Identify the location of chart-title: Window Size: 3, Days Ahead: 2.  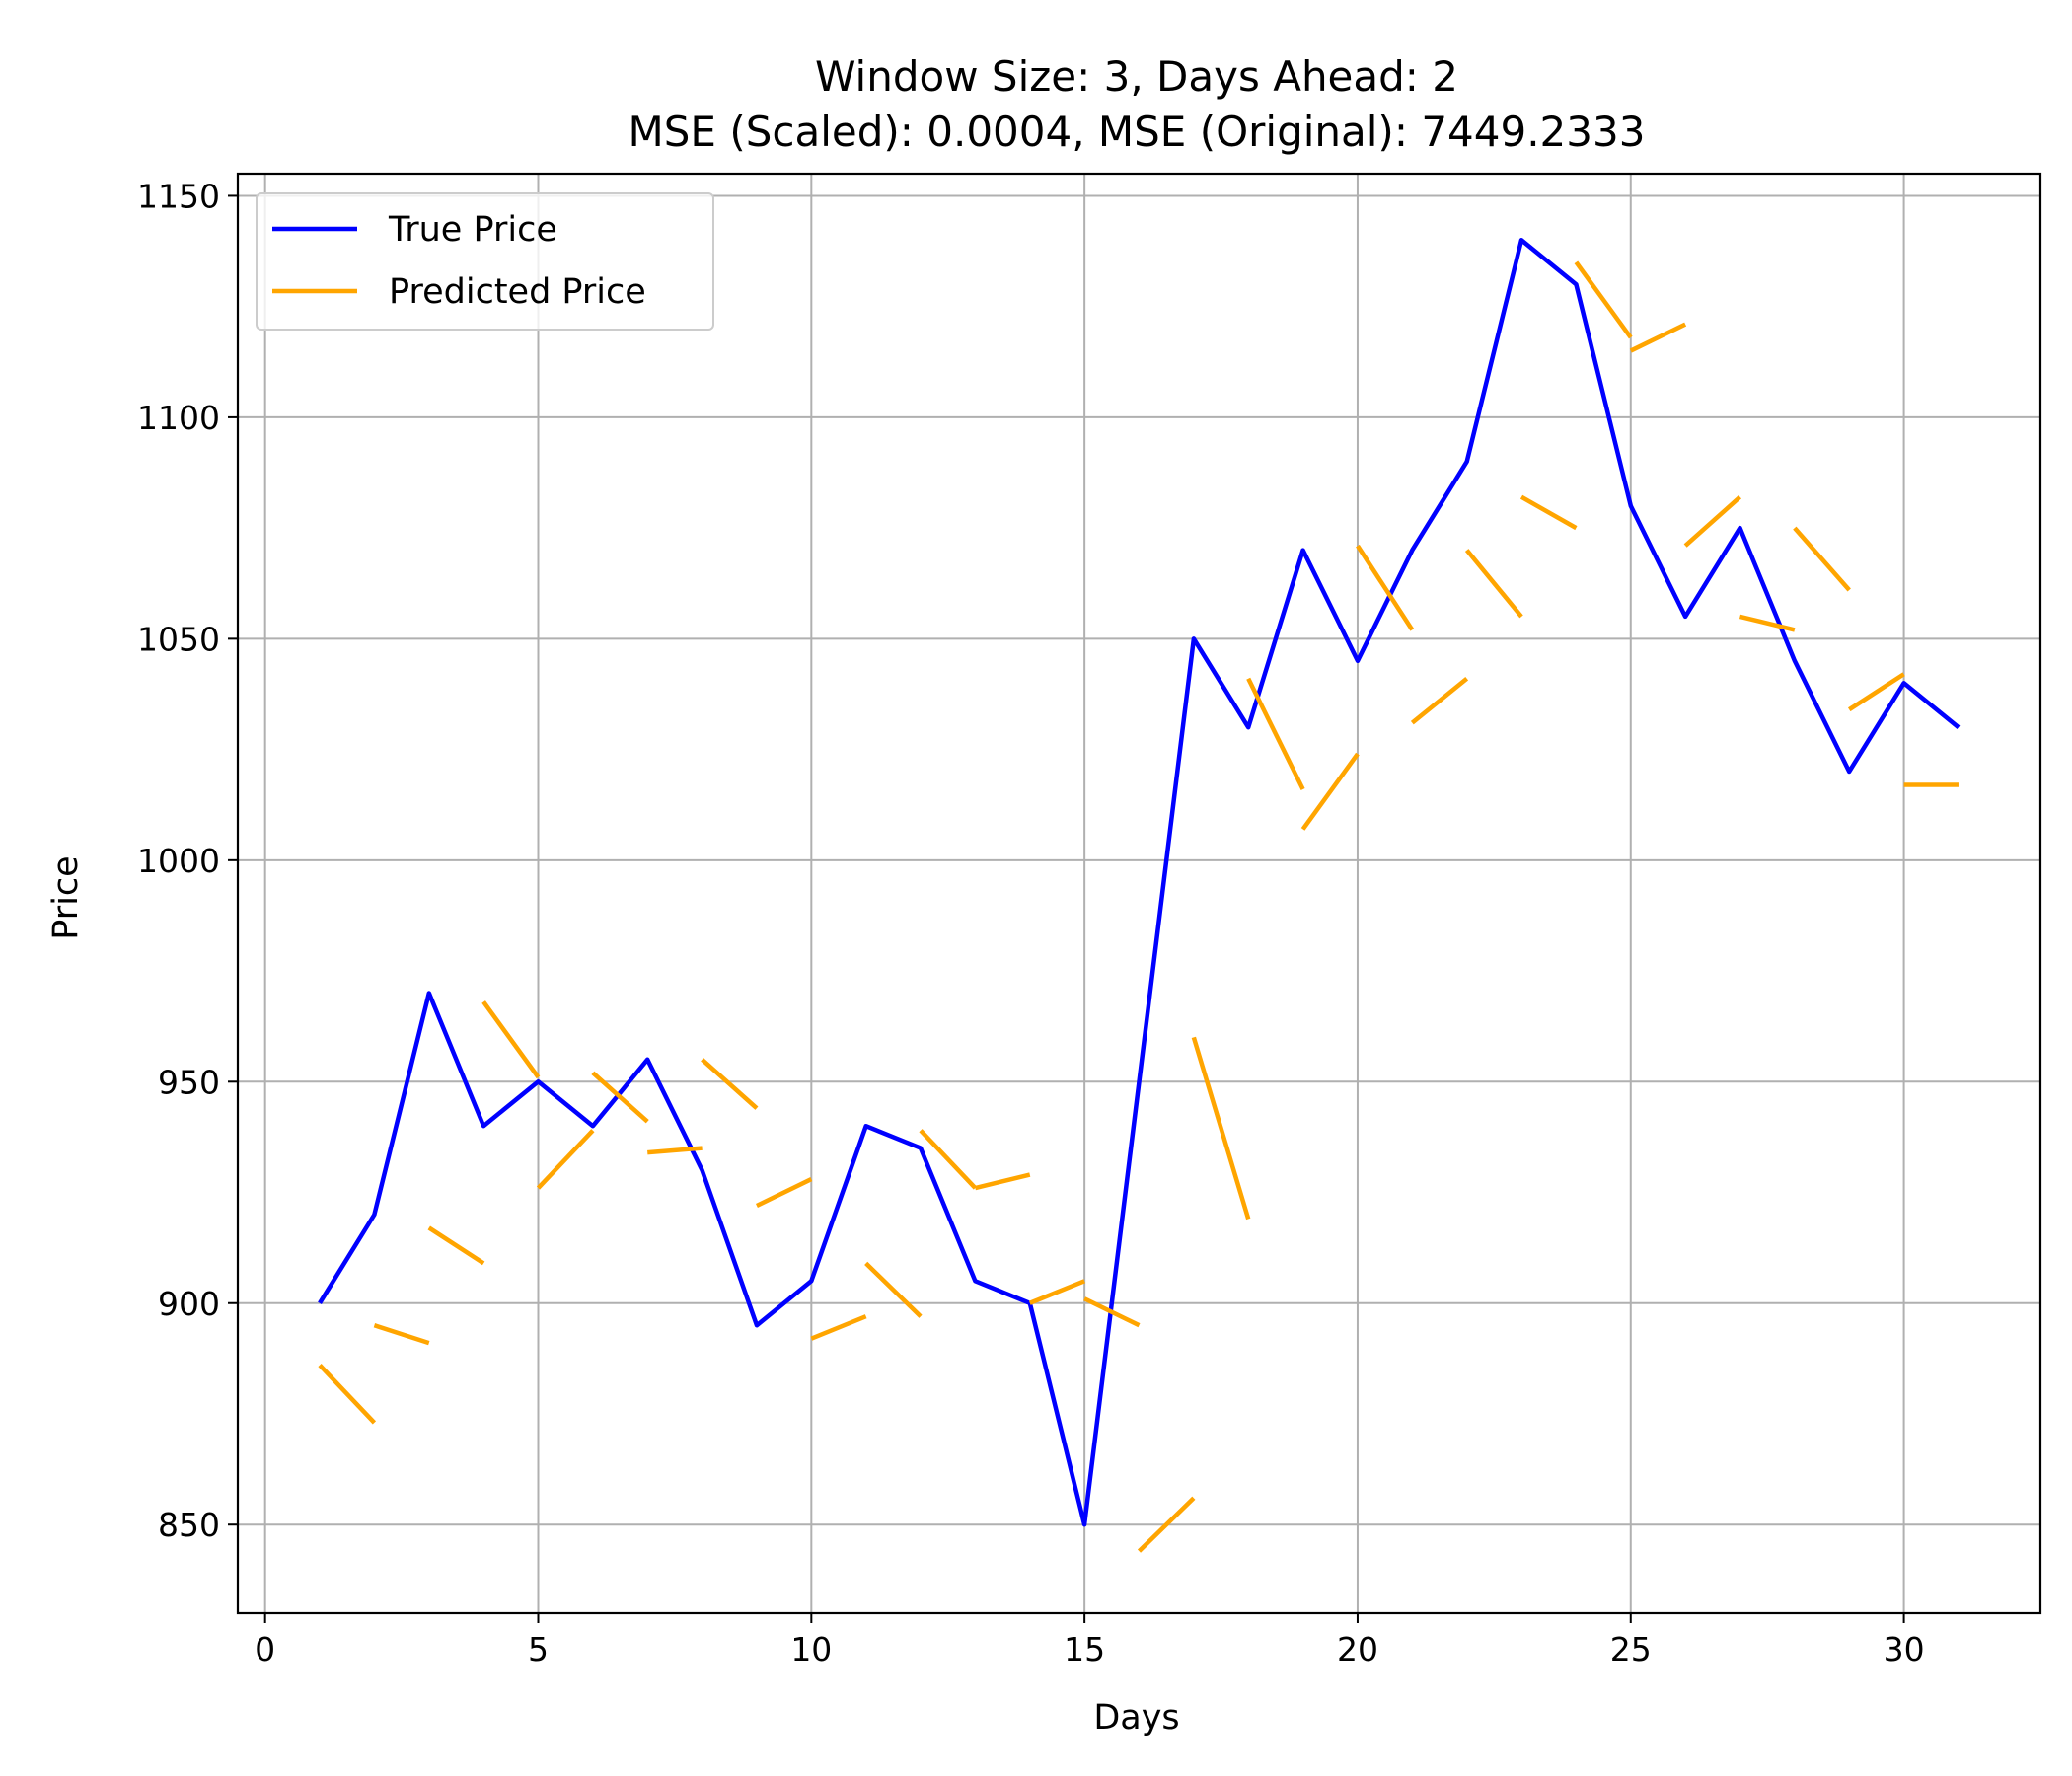
(1136, 77).